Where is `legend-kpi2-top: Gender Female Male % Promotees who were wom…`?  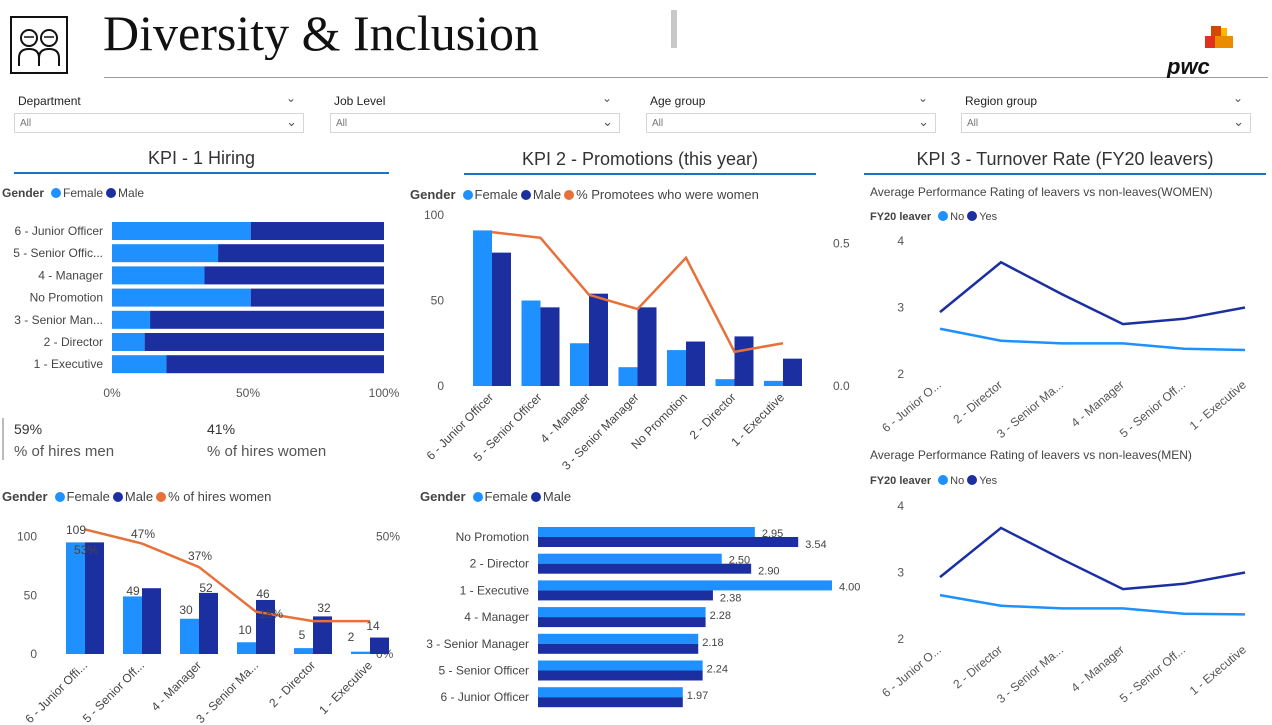 legend-kpi2-top: Gender Female Male % Promotees who were wom… is located at coordinates (584, 194).